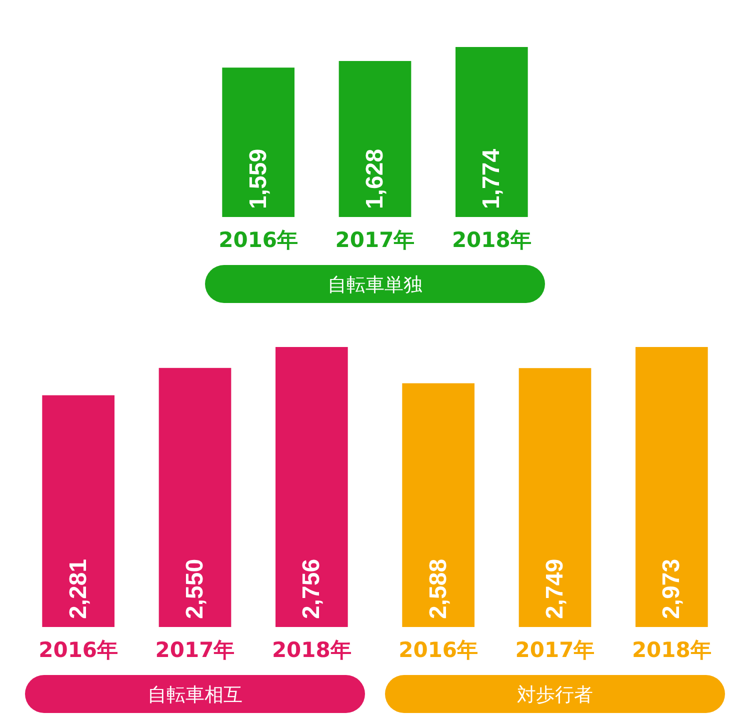  I want to click on x-axis-title: 自転車単独, so click(375, 285).